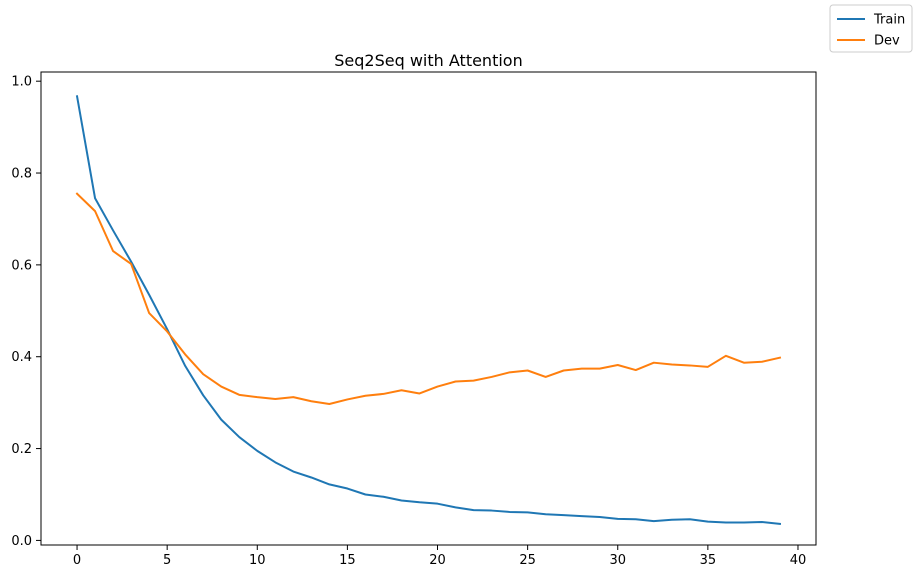 The height and width of the screenshot is (570, 919). I want to click on legend-label-train: Train, so click(889, 20).